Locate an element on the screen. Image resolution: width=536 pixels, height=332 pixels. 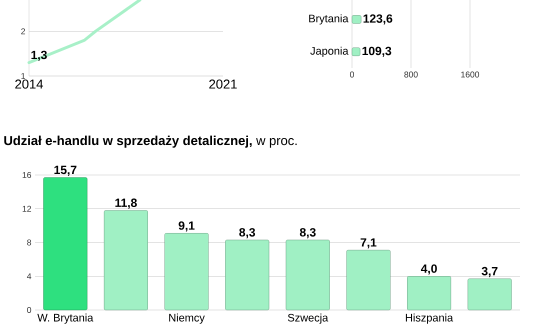
data-label: 3,7 is located at coordinates (490, 272).